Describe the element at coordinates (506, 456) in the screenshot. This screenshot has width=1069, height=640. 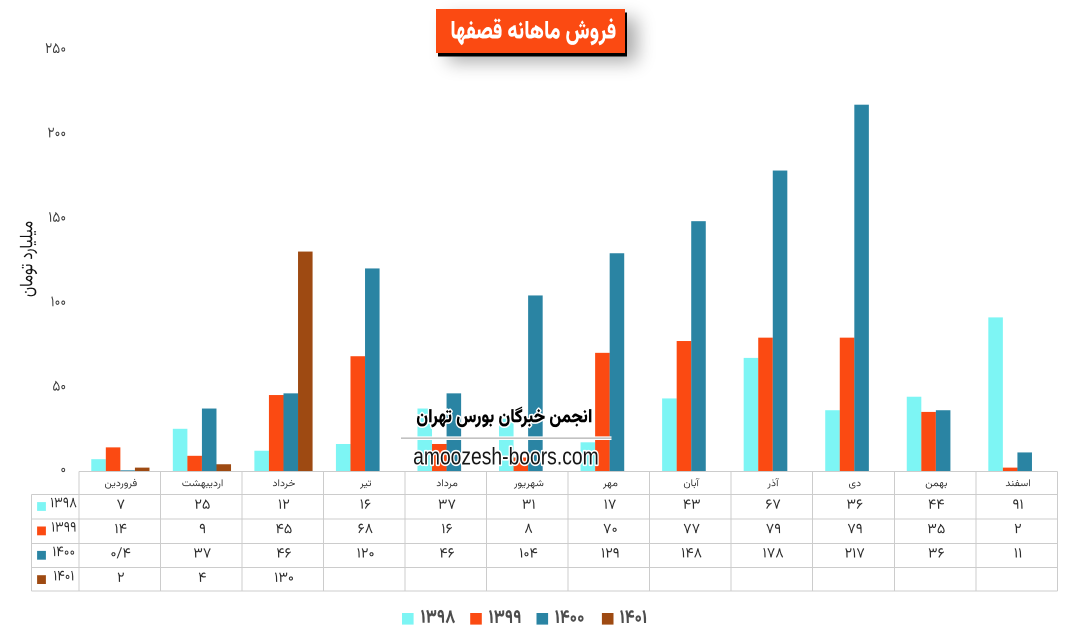
I see `svg-text: amoozesh-boors.com` at that location.